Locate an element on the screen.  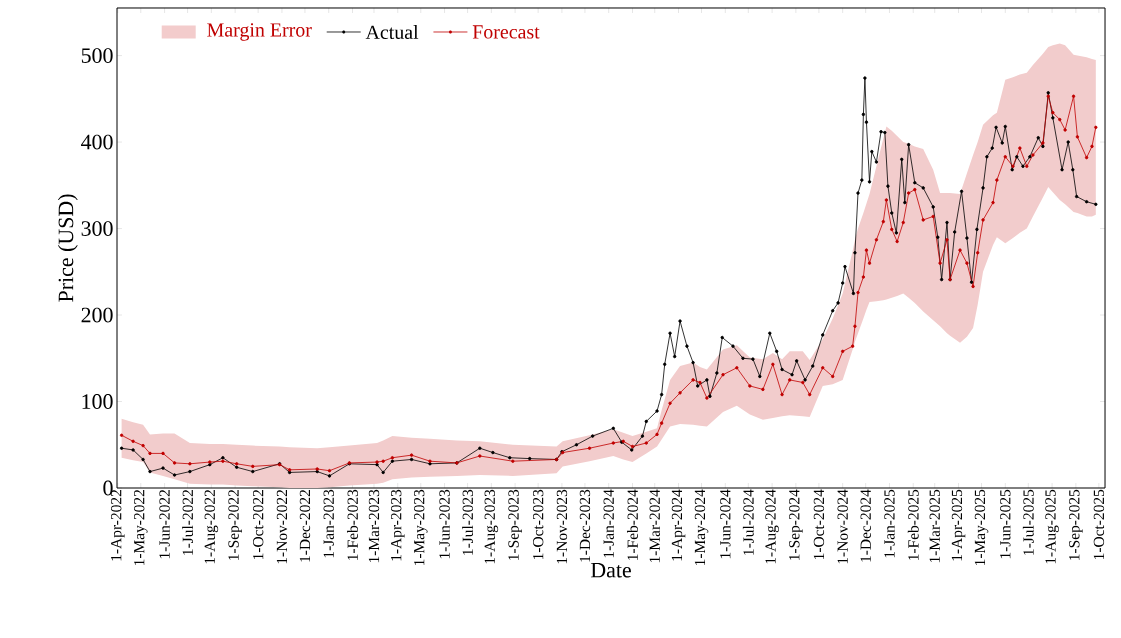
x-tick-label: 1-Mar-2024 is located at coordinates (654, 526).